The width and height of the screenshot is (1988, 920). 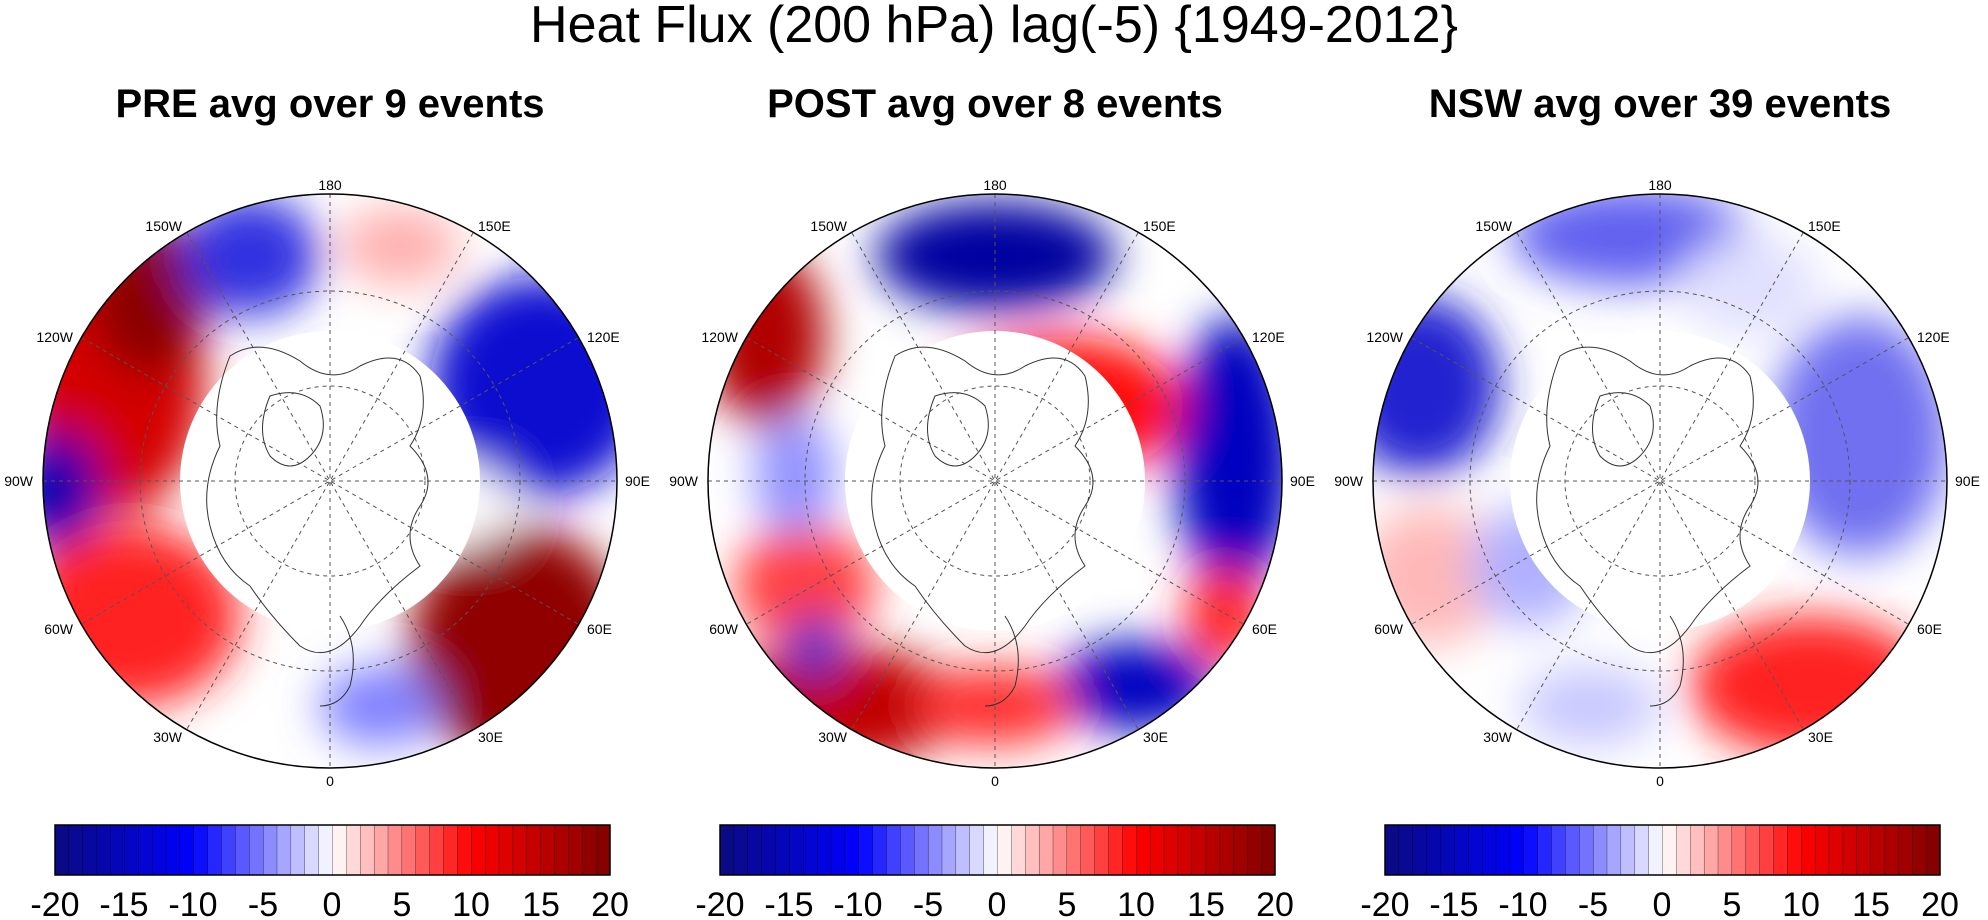 I want to click on lon-label: 60E, so click(x=1264, y=629).